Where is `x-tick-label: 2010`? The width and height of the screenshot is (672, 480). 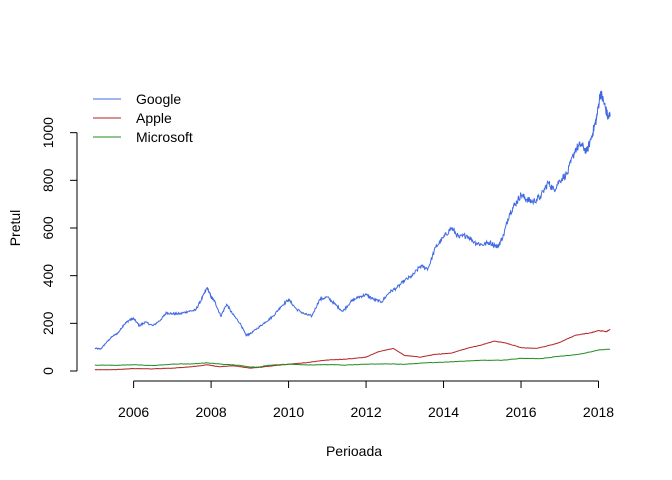
x-tick-label: 2010 is located at coordinates (288, 412).